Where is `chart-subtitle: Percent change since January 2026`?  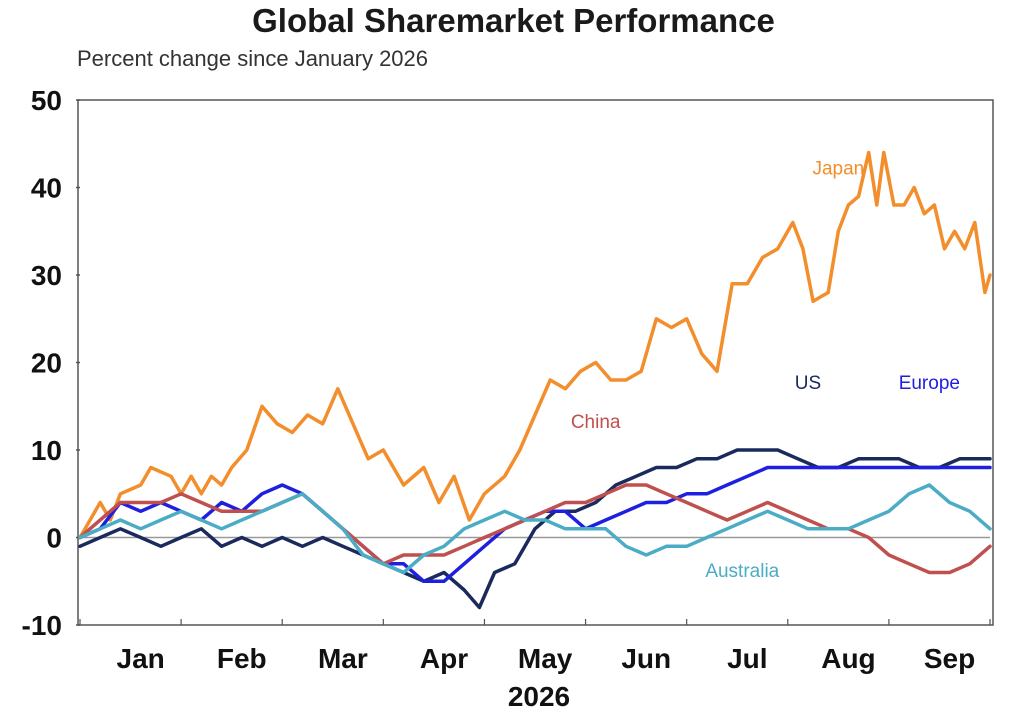
chart-subtitle: Percent change since January 2026 is located at coordinates (253, 58).